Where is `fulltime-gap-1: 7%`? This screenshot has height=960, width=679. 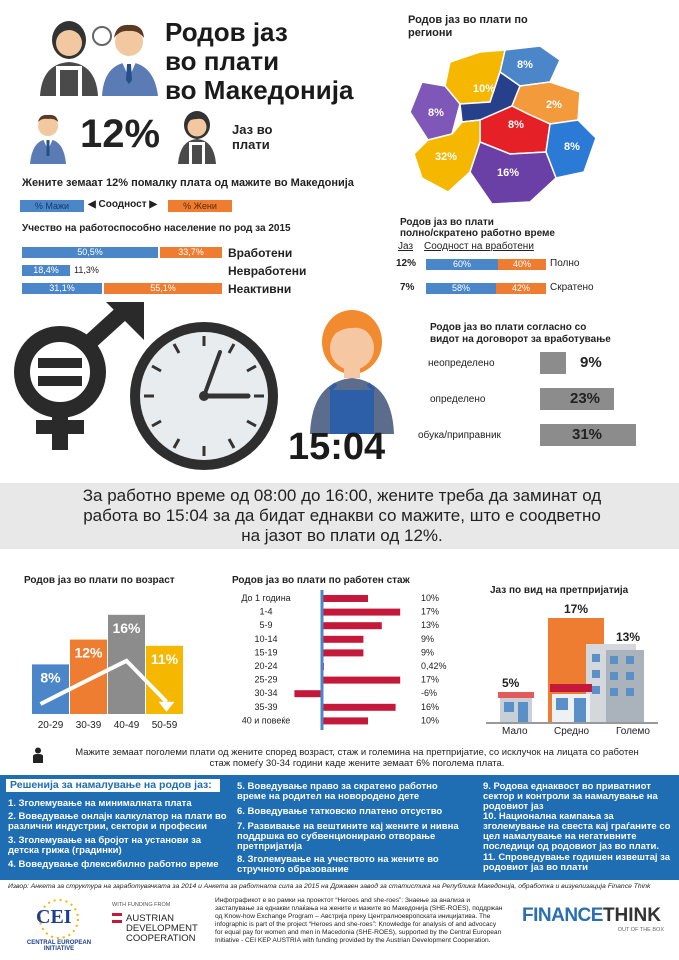
fulltime-gap-1: 7% is located at coordinates (407, 287).